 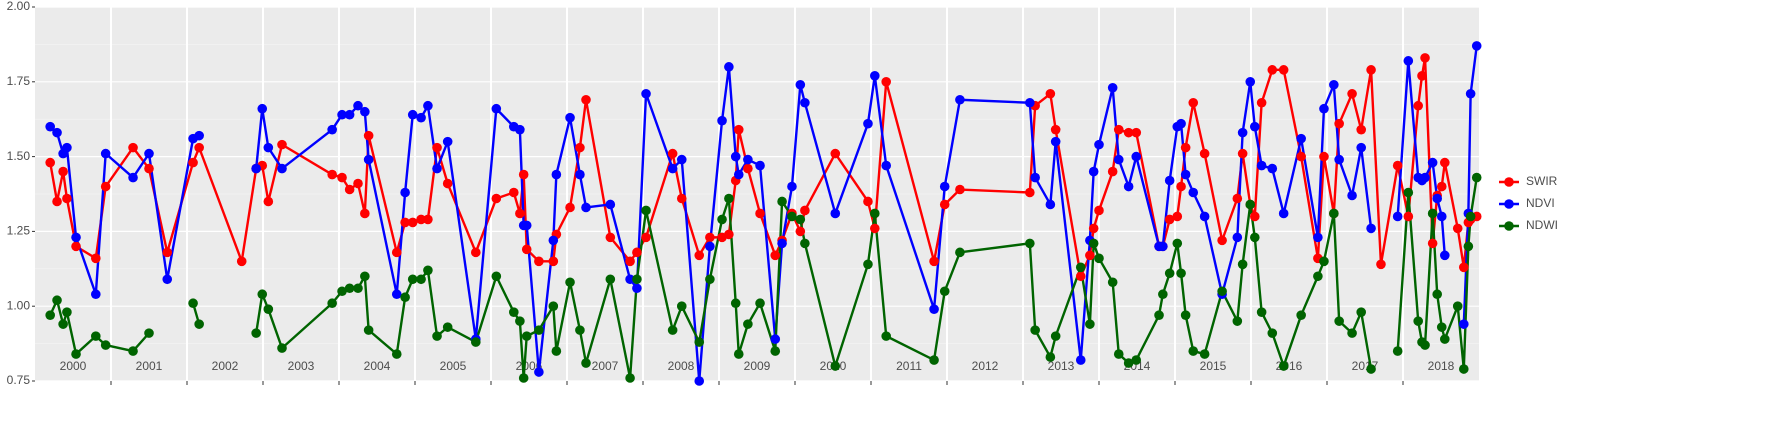 I want to click on y-tick-label: 1.50, so click(x=19, y=156).